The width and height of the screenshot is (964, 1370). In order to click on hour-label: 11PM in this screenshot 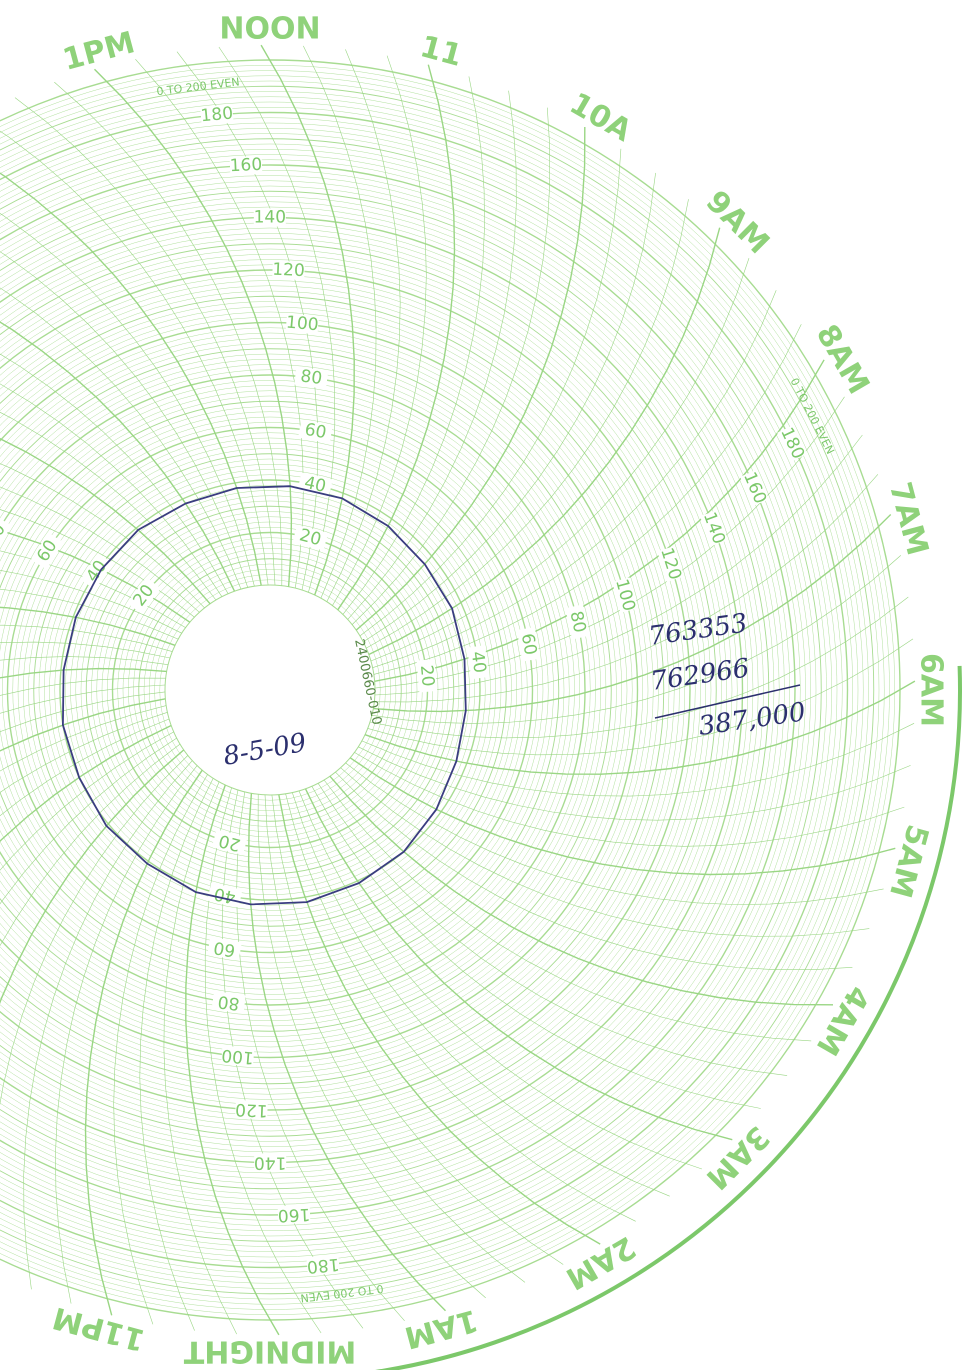, I will do `click(98, 1328)`.